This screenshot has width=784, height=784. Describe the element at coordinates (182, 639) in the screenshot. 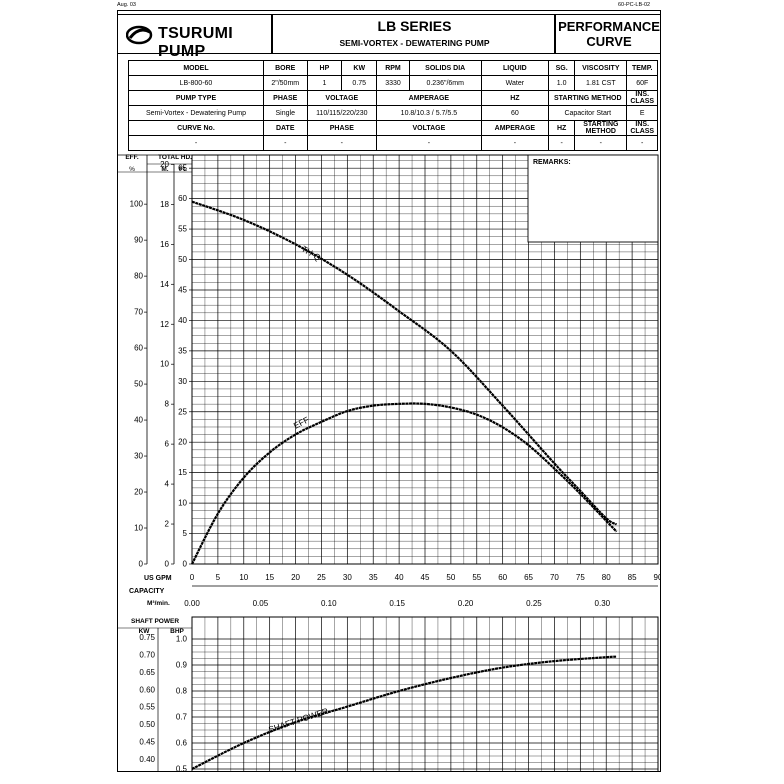

I see `bhp-tick-label: 1.0` at that location.